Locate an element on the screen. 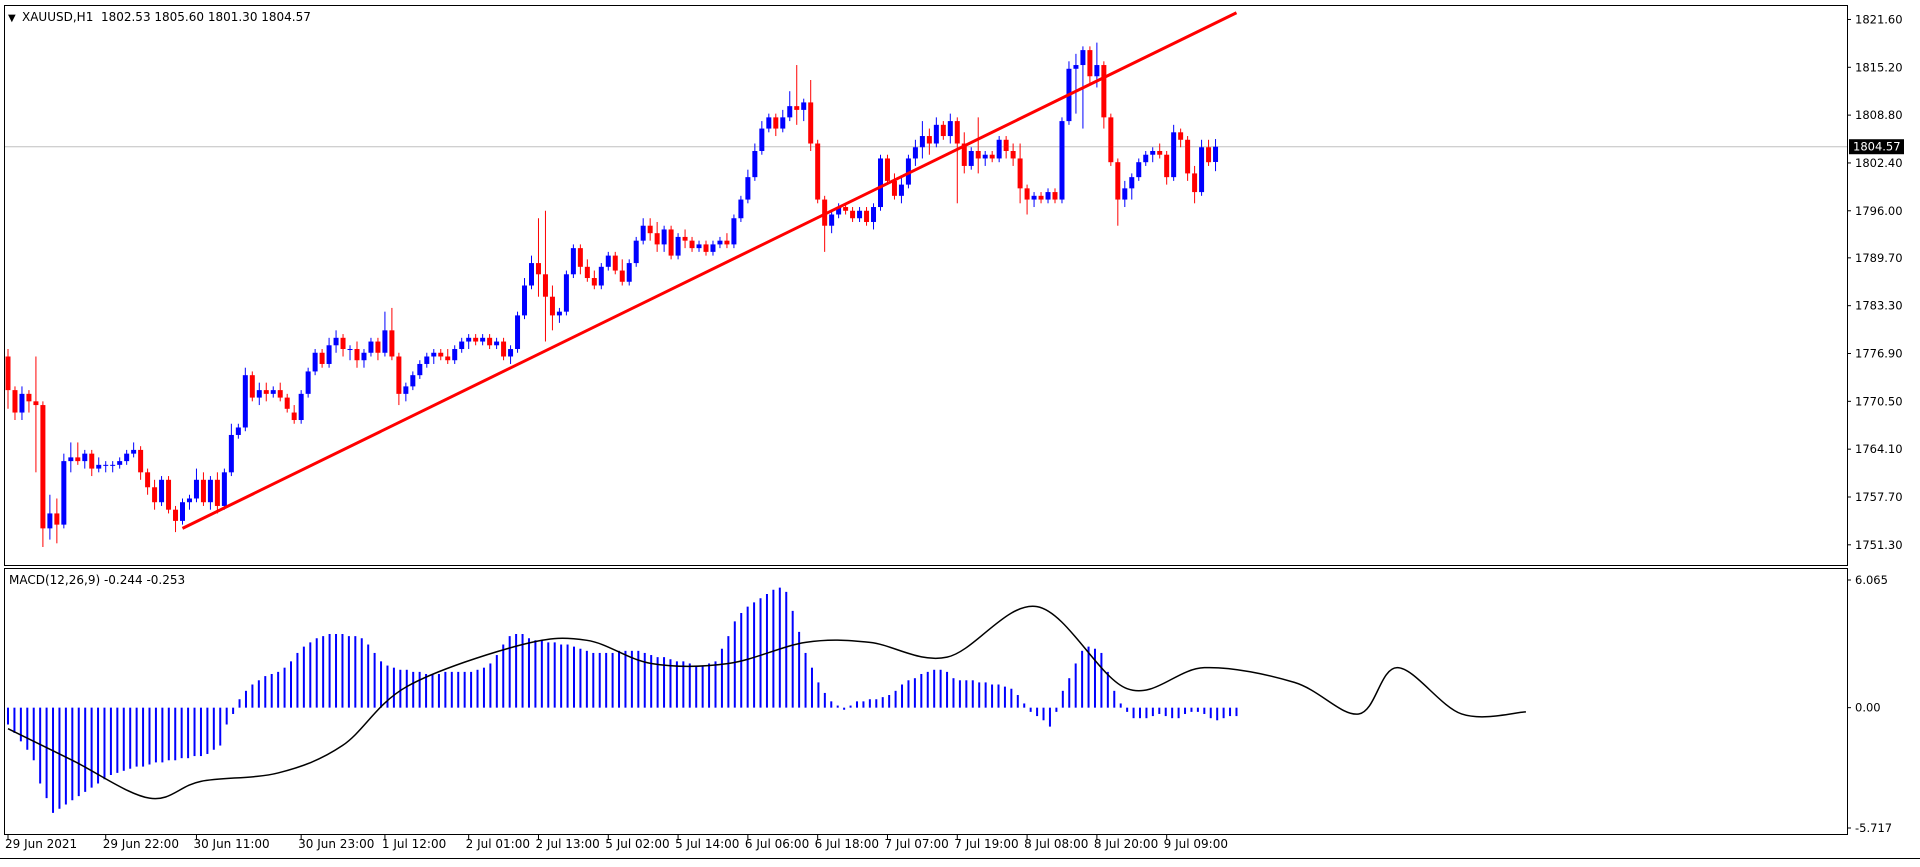 This screenshot has width=1920, height=867. time-axis-label: 5 Jul 02:00 is located at coordinates (637, 844).